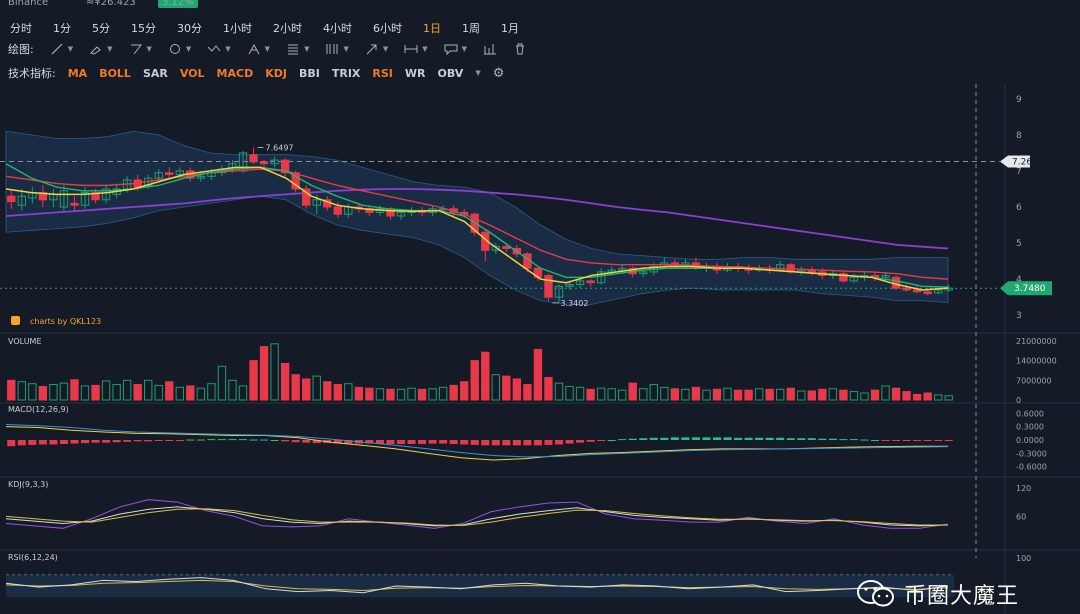 Image resolution: width=1080 pixels, height=614 pixels. Describe the element at coordinates (455, 49) in the screenshot. I see `comment-tool-icon: ▼` at that location.